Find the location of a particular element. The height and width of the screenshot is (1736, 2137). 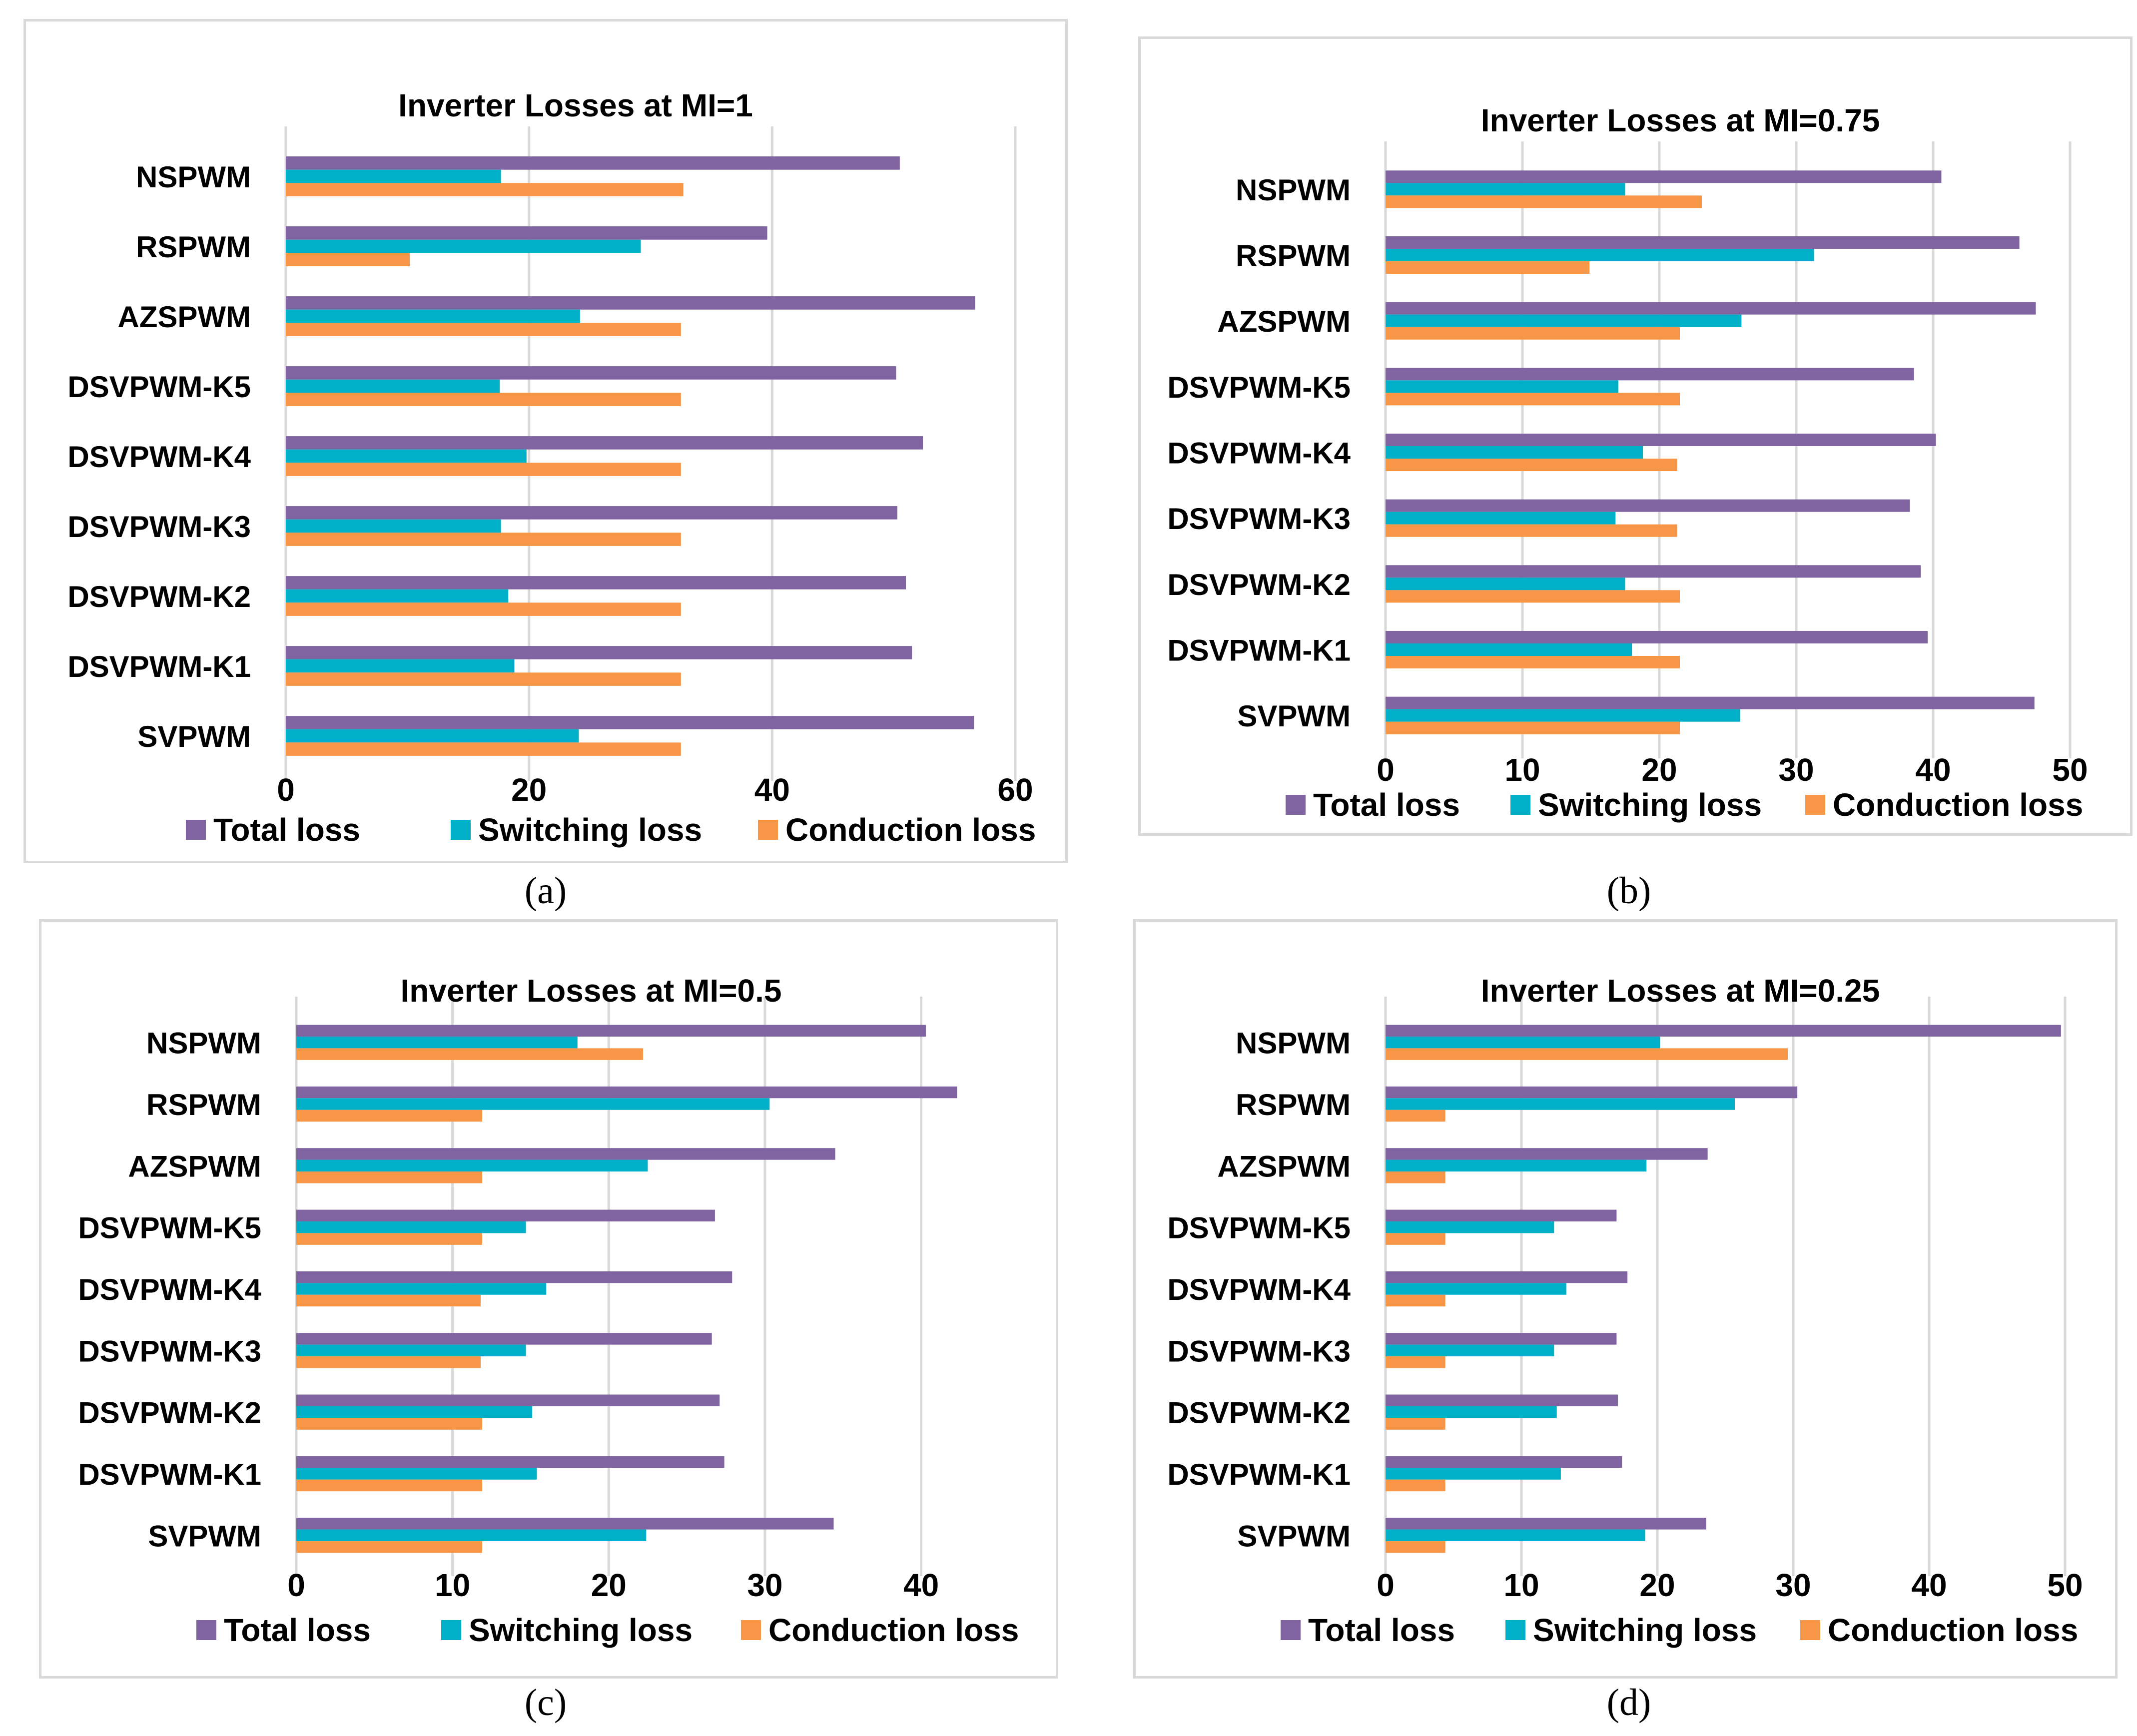

category-label-b-dsvpwm-k3: DSVPWM-K3 is located at coordinates (1259, 519).